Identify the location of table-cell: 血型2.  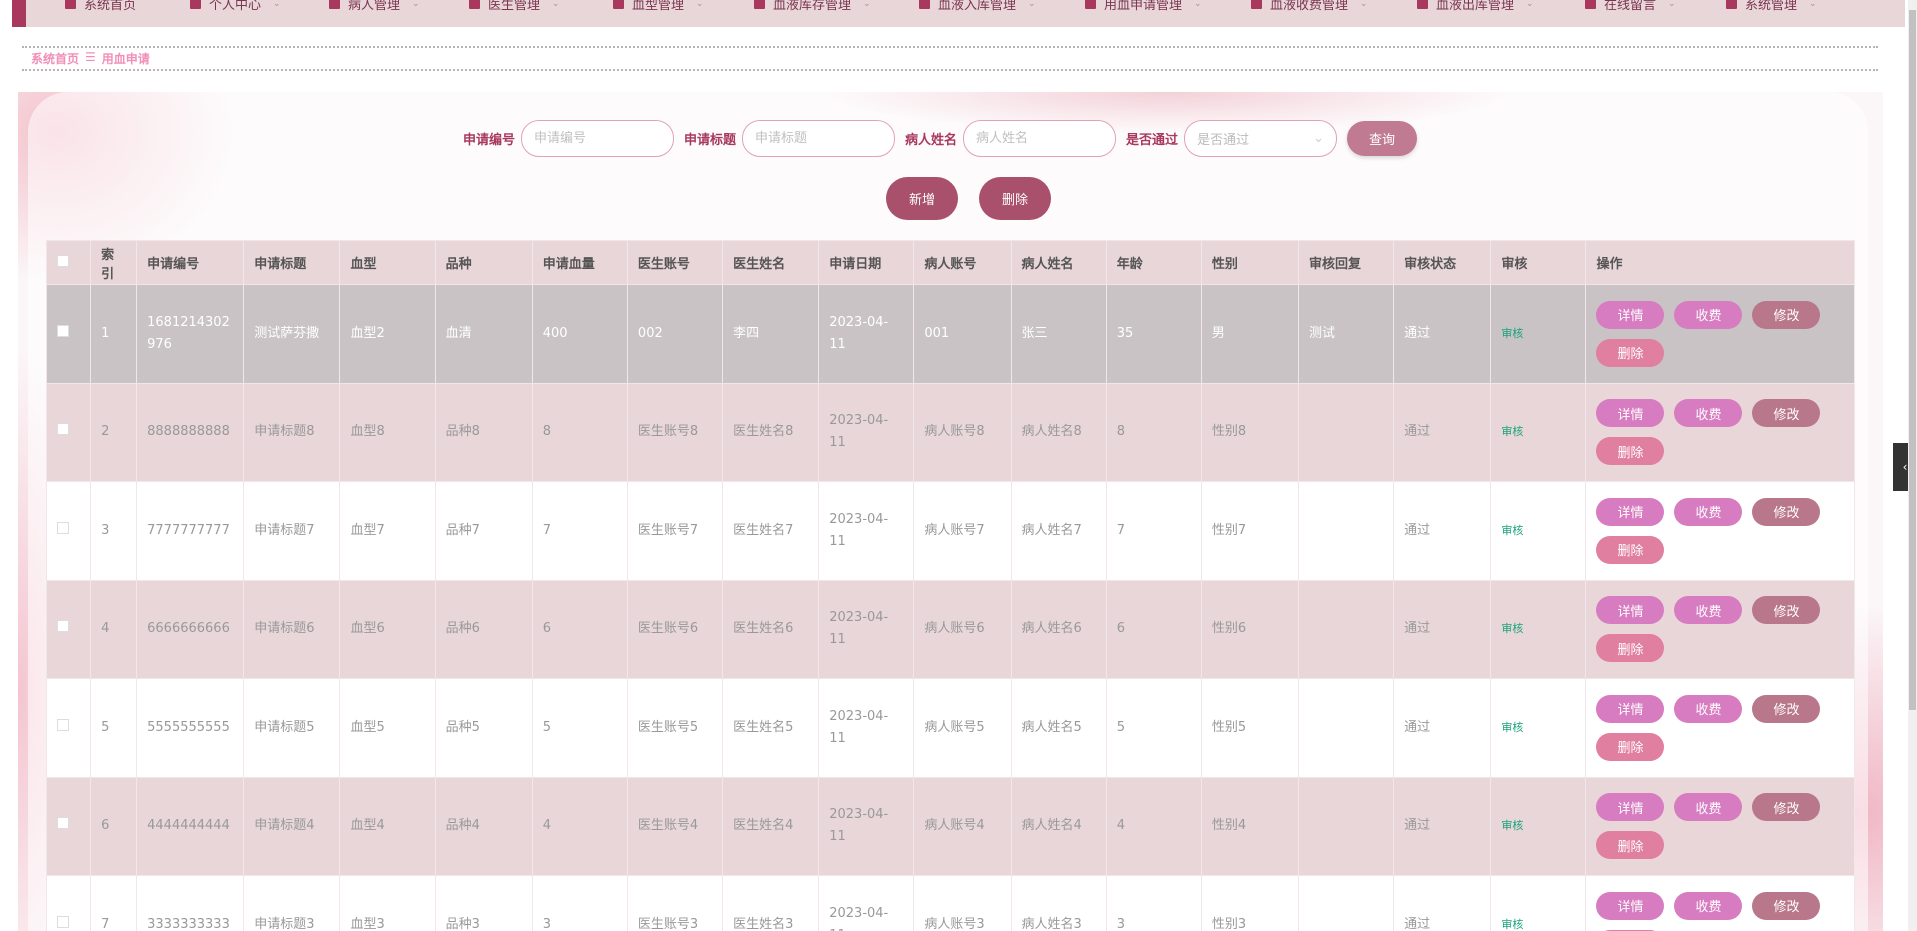
(387, 334).